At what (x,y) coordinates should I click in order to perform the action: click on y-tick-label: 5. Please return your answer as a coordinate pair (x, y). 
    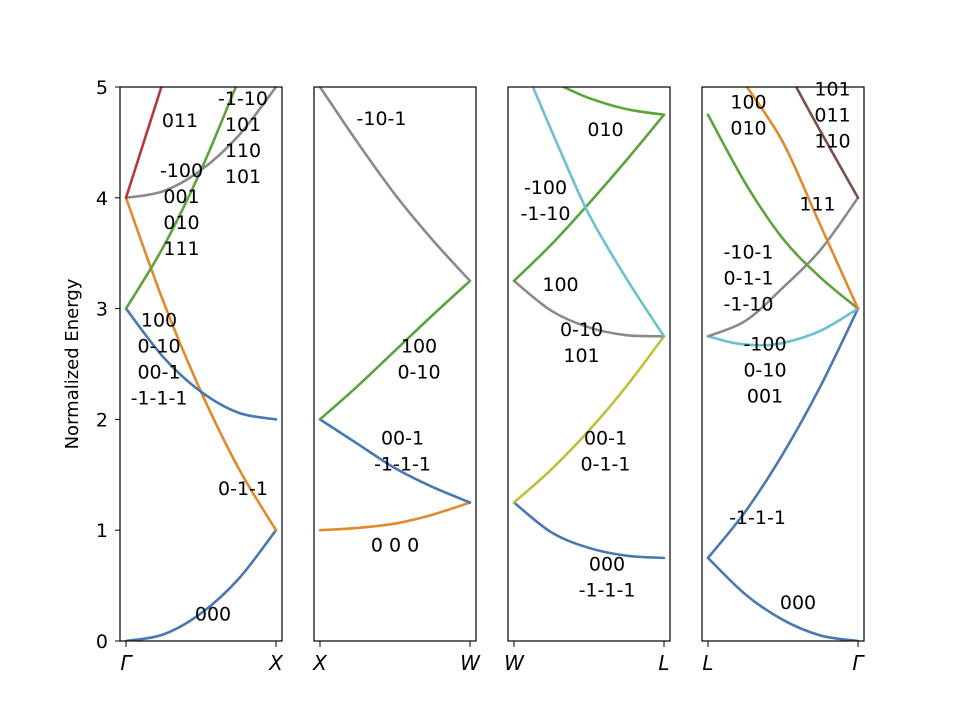
    Looking at the image, I should click on (102, 88).